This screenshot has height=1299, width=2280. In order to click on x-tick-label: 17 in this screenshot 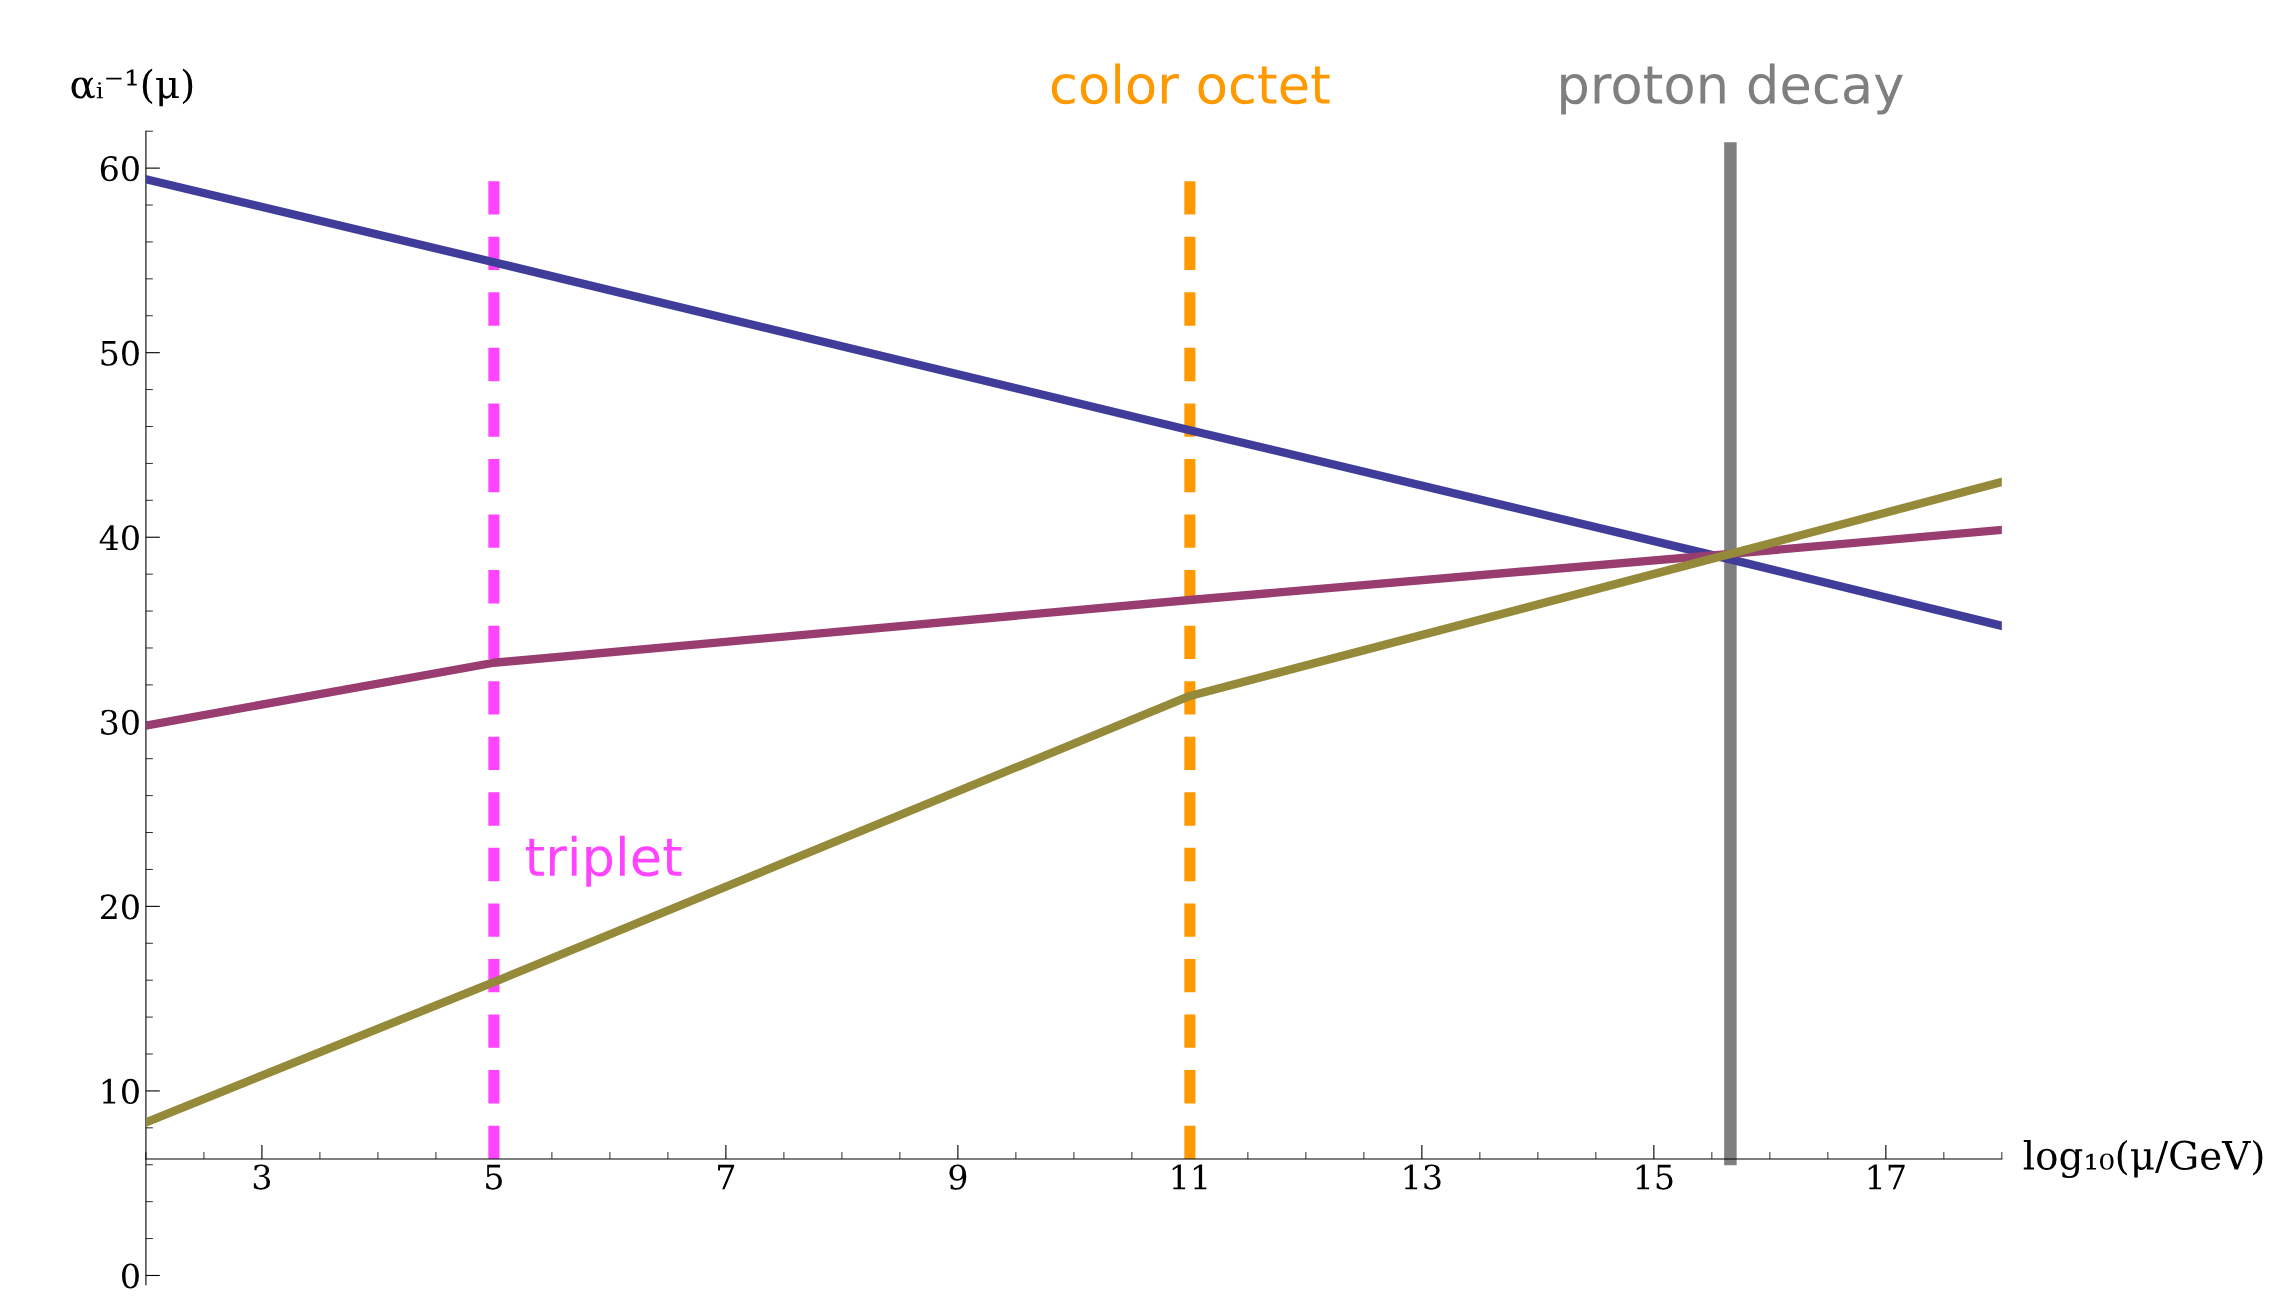, I will do `click(1886, 1177)`.